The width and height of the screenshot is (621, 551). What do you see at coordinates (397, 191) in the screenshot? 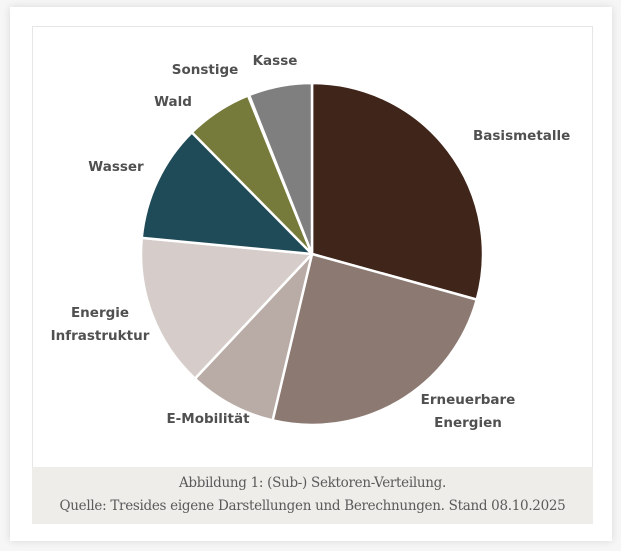
I see `slice-basismetalle` at bounding box center [397, 191].